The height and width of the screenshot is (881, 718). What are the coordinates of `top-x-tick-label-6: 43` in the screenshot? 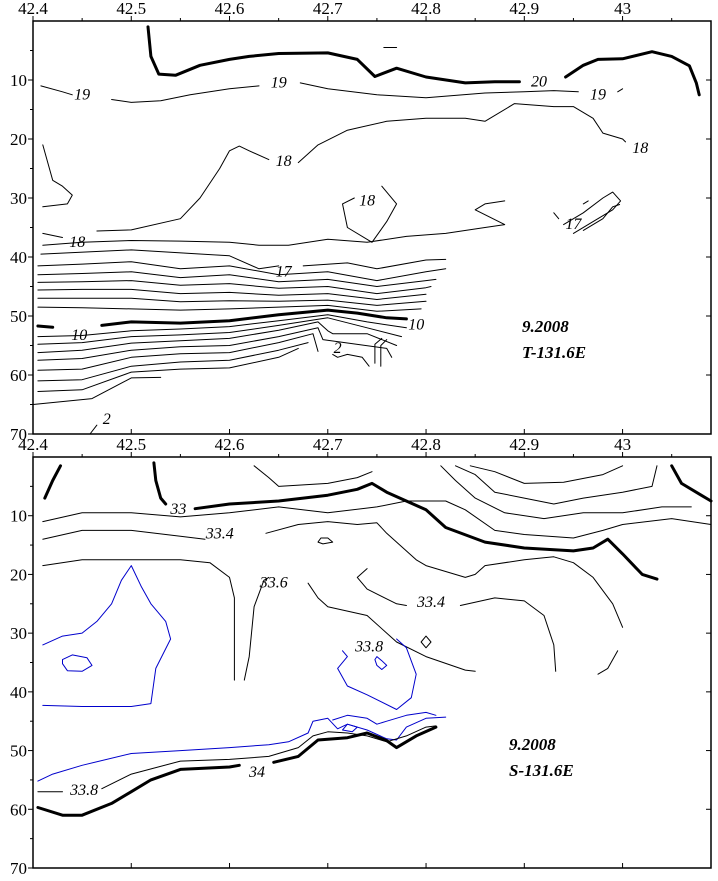 It's located at (622, 9).